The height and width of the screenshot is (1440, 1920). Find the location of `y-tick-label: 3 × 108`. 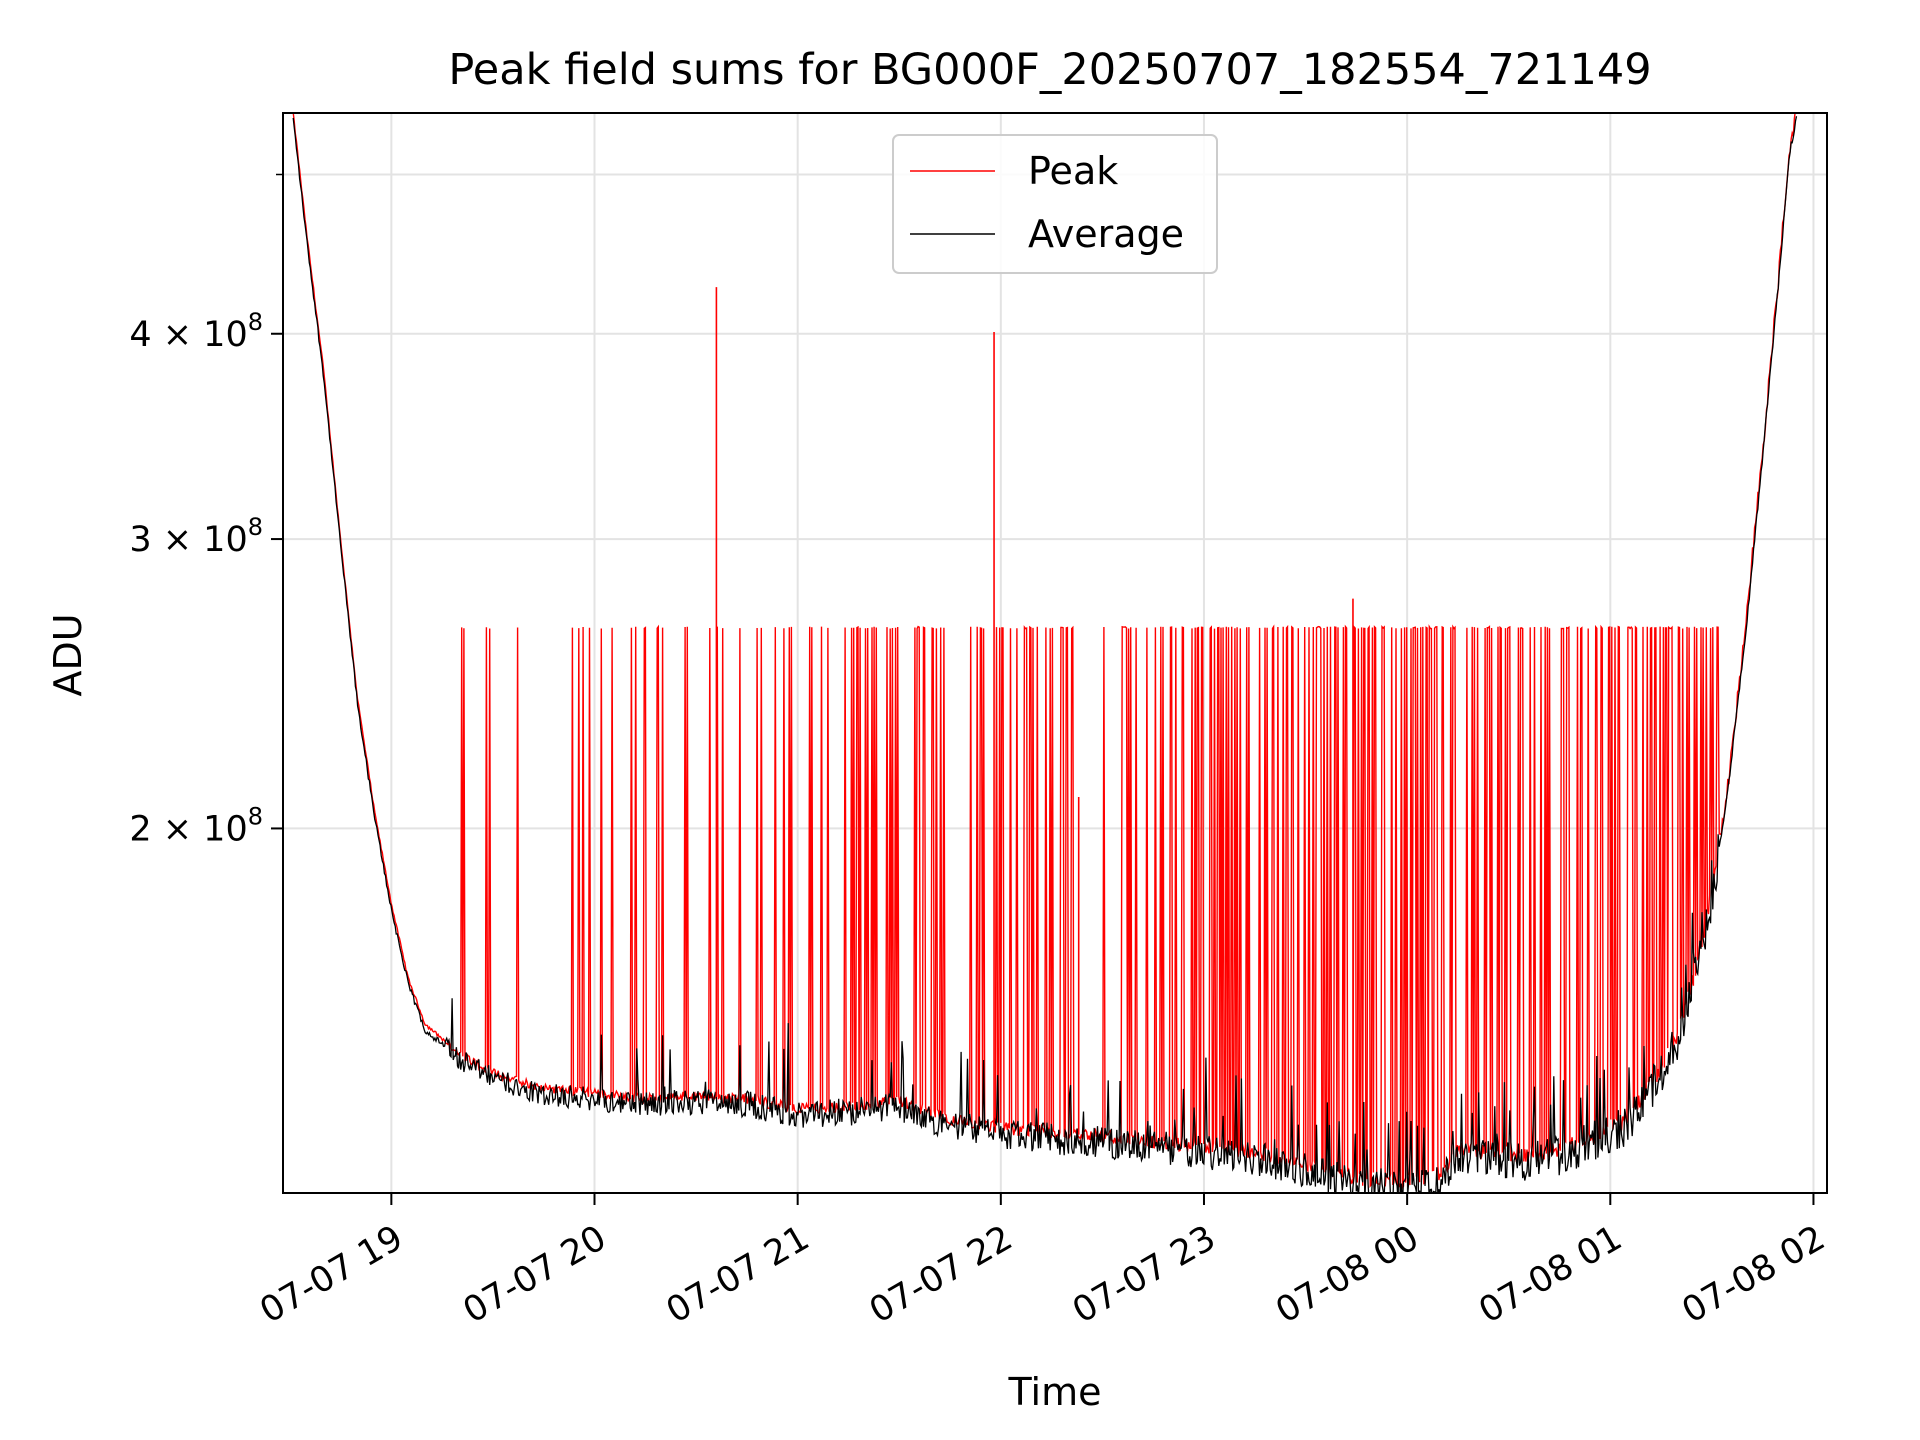

y-tick-label: 3 × 108 is located at coordinates (196, 536).